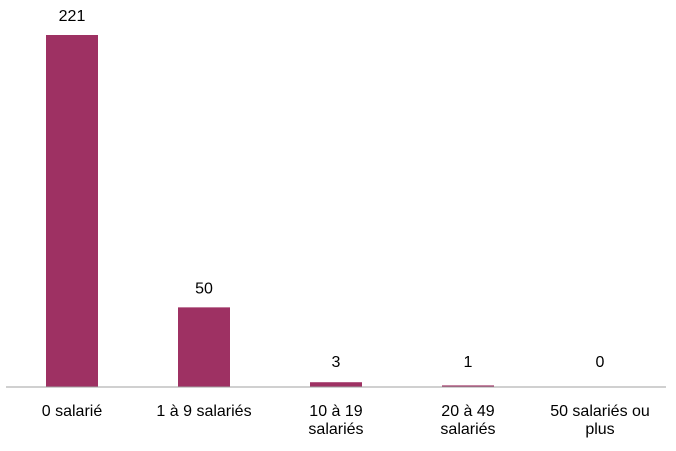  Describe the element at coordinates (468, 362) in the screenshot. I see `data-label-3: 1` at that location.